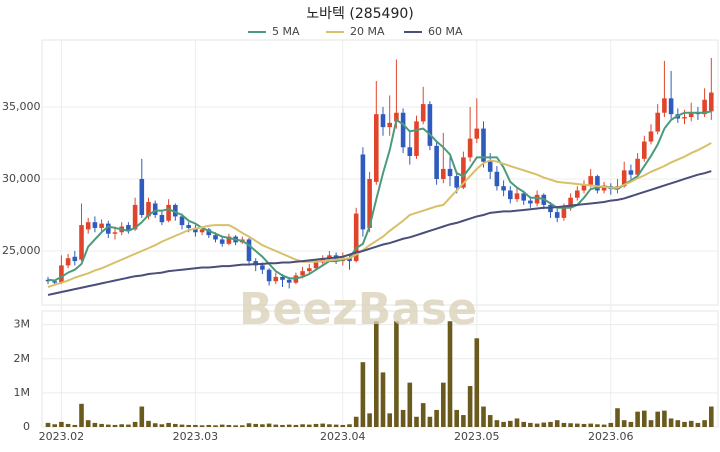  What do you see at coordinates (445, 31) in the screenshot?
I see `legend-label: 60 MA` at bounding box center [445, 31].